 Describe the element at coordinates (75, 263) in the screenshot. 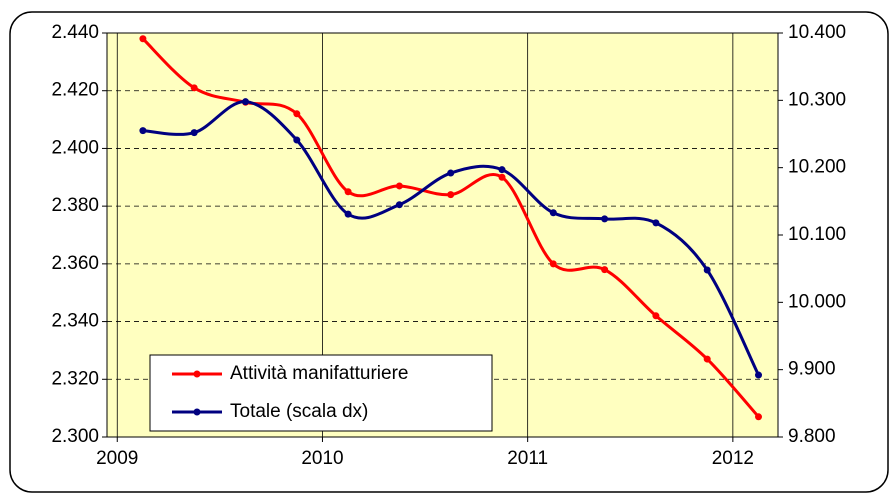

I see `y-tick-label: 2.360` at that location.